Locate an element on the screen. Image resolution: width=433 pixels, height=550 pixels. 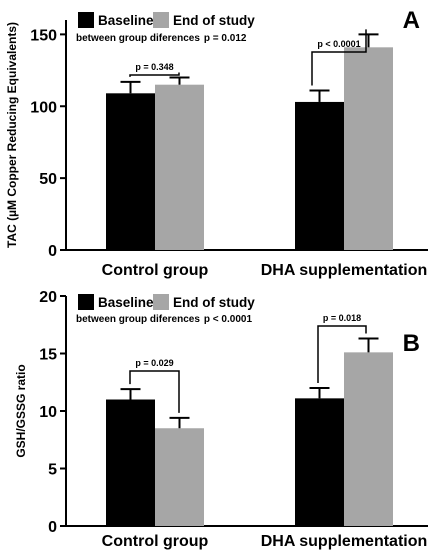
panel-letter: B is located at coordinates (411, 343).